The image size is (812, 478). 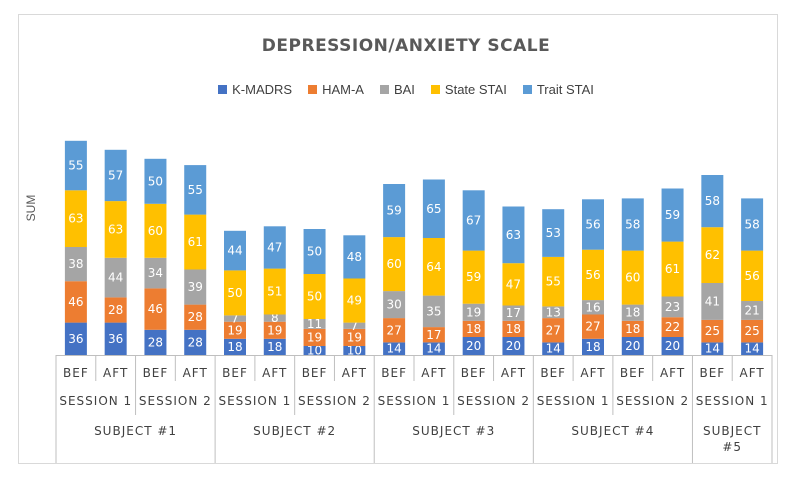 What do you see at coordinates (513, 284) in the screenshot?
I see `data-label: 47` at bounding box center [513, 284].